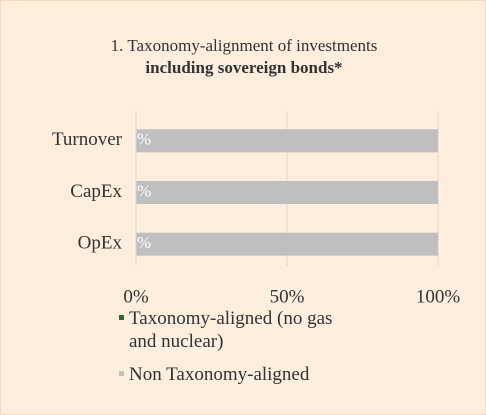 The height and width of the screenshot is (415, 486). Describe the element at coordinates (96, 191) in the screenshot. I see `y-tick-label: CapEx` at that location.